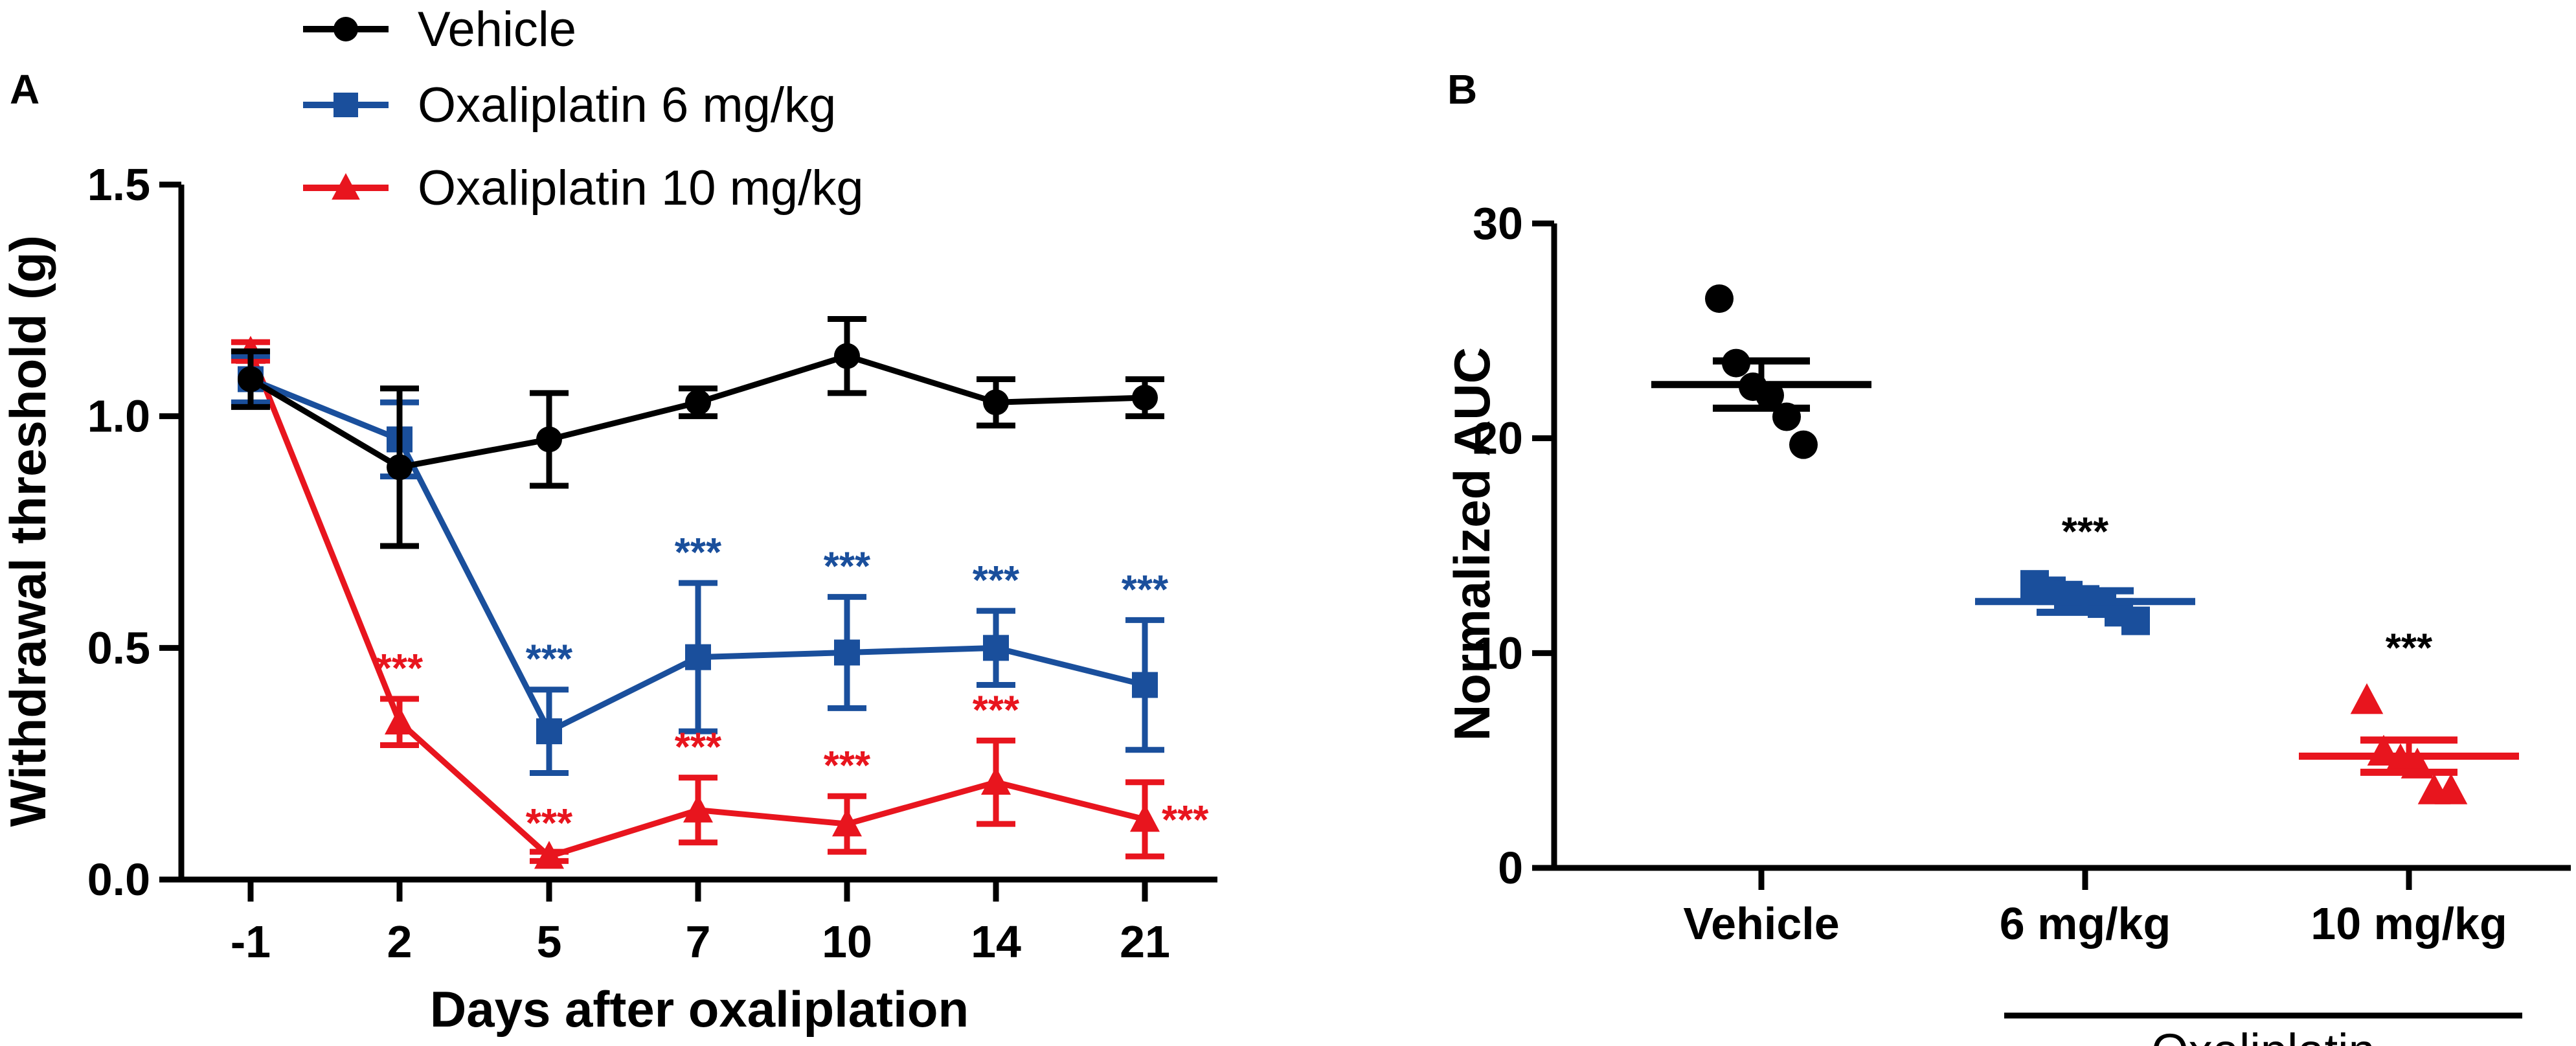  I want to click on x-tick-label: -1, so click(251, 942).